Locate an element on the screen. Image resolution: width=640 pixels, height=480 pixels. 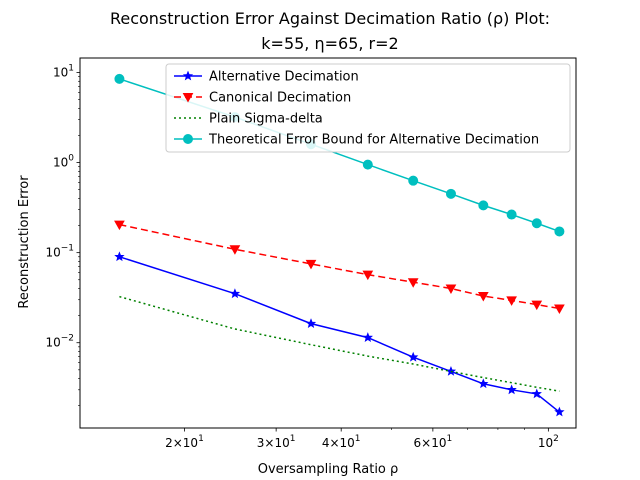
x-tick-label: 102 is located at coordinates (548, 442).